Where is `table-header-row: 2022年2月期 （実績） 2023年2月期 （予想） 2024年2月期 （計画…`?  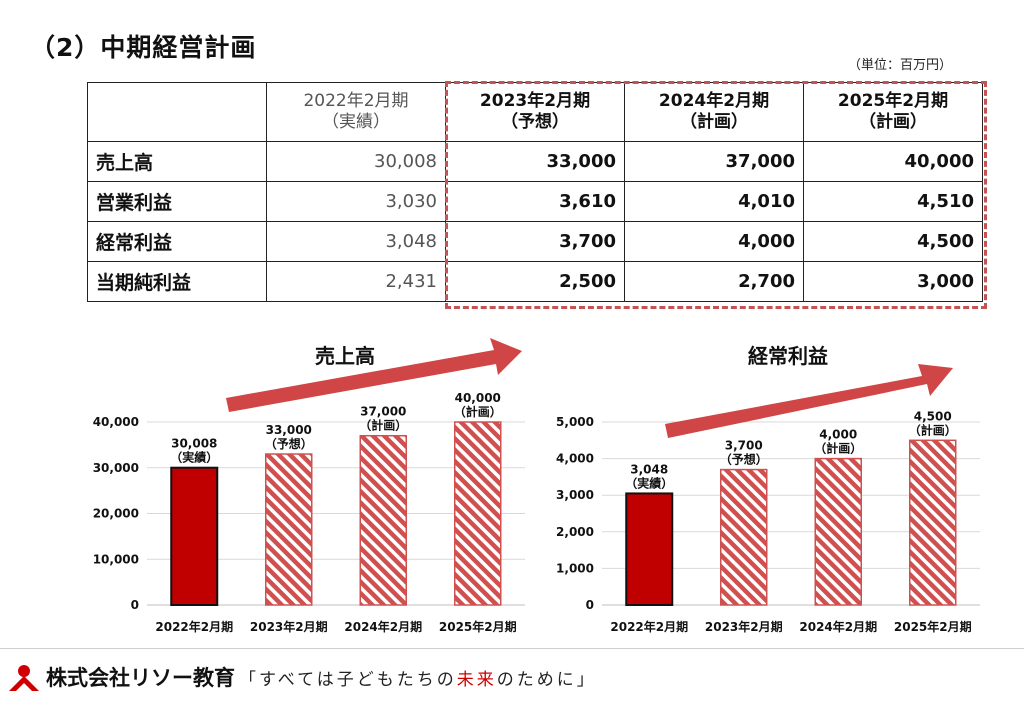 table-header-row: 2022年2月期 （実績） 2023年2月期 （予想） 2024年2月期 （計画… is located at coordinates (535, 112).